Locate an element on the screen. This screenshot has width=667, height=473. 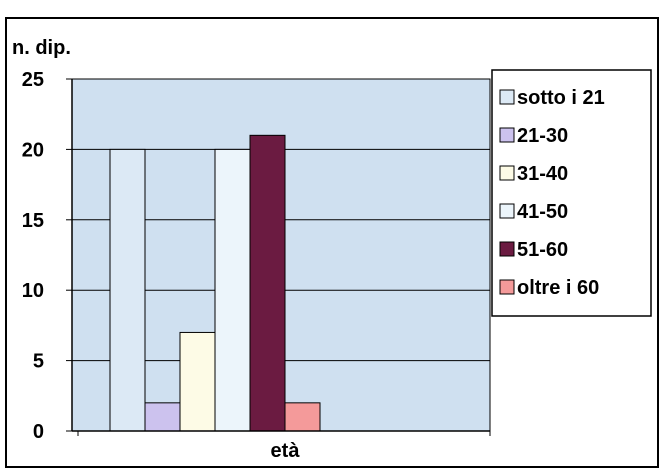
legend-label: 21-30 is located at coordinates (542, 136).